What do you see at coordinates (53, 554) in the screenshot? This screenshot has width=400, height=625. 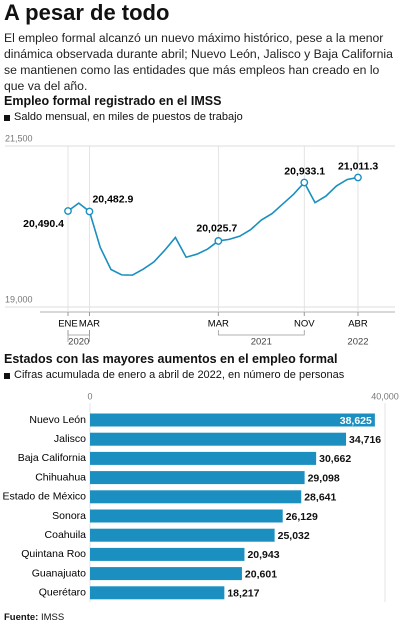 I see `category-label: Quintana Roo` at bounding box center [53, 554].